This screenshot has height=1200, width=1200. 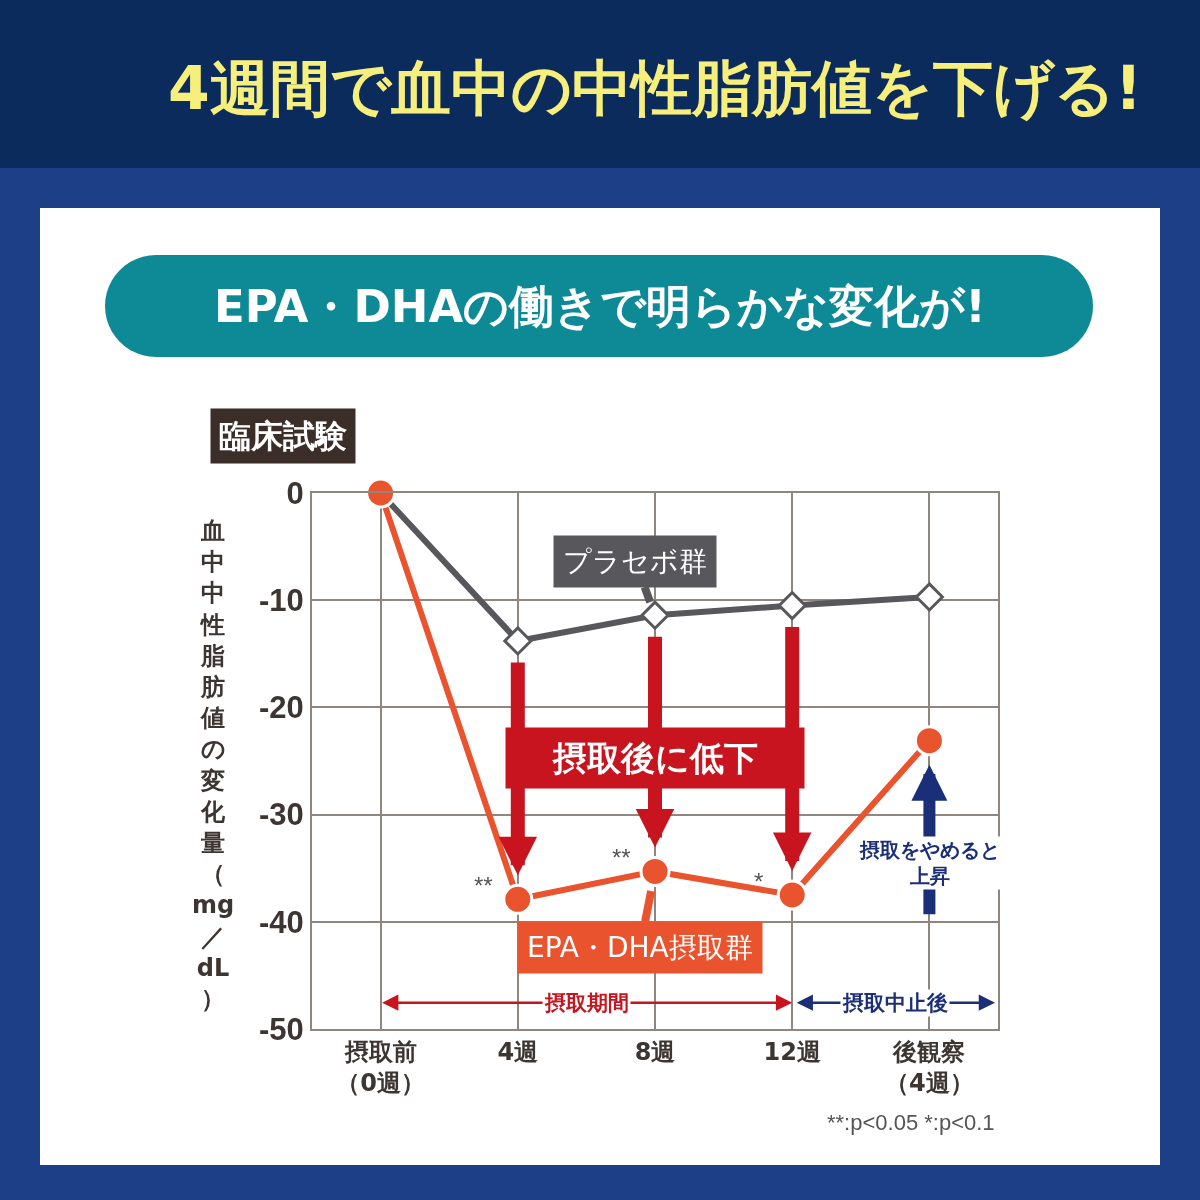 I want to click on chart-subtitle: EPA・DHAの働きで明らかな変化が!, so click(x=600, y=306).